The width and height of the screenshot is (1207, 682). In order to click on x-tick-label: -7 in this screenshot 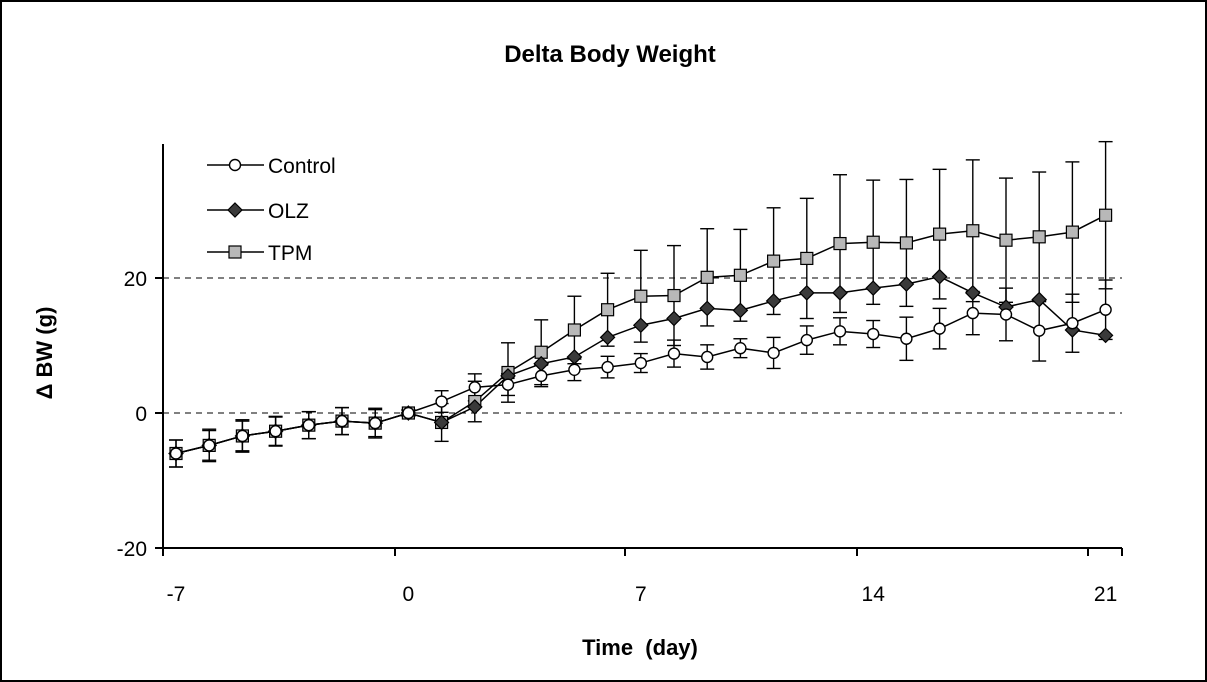, I will do `click(176, 594)`.